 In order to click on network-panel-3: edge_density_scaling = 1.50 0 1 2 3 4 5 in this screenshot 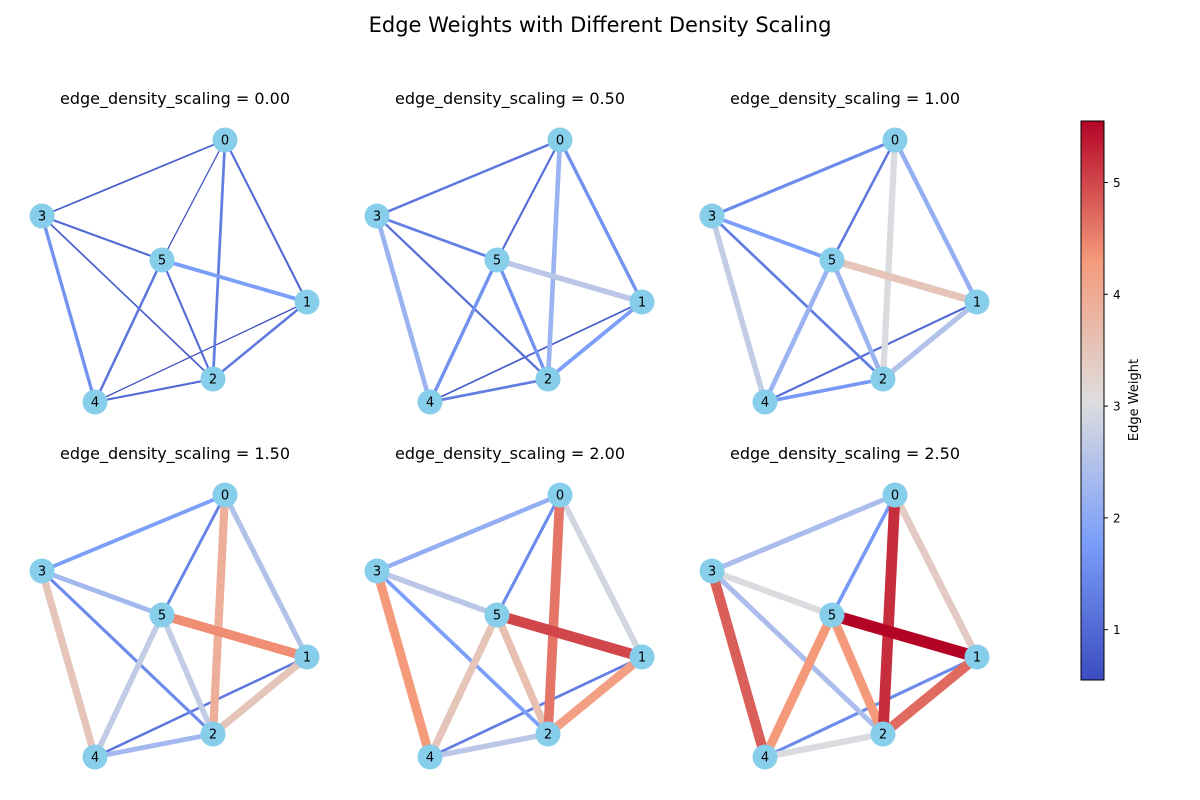, I will do `click(174, 607)`.